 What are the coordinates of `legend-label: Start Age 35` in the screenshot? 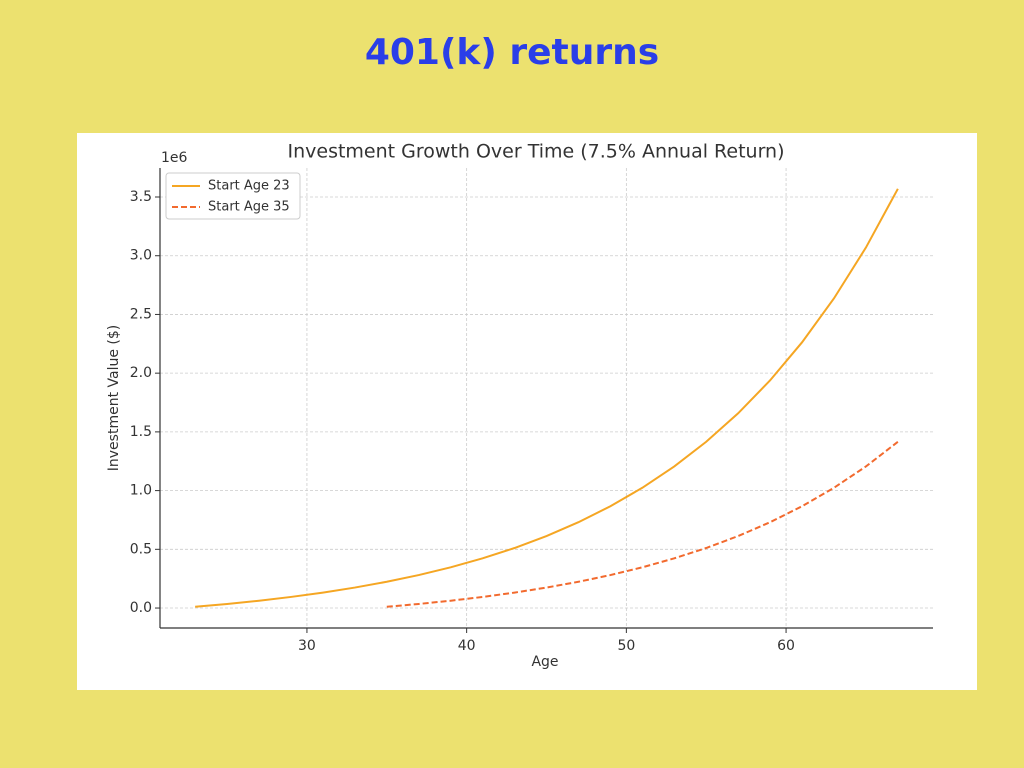 It's located at (249, 207).